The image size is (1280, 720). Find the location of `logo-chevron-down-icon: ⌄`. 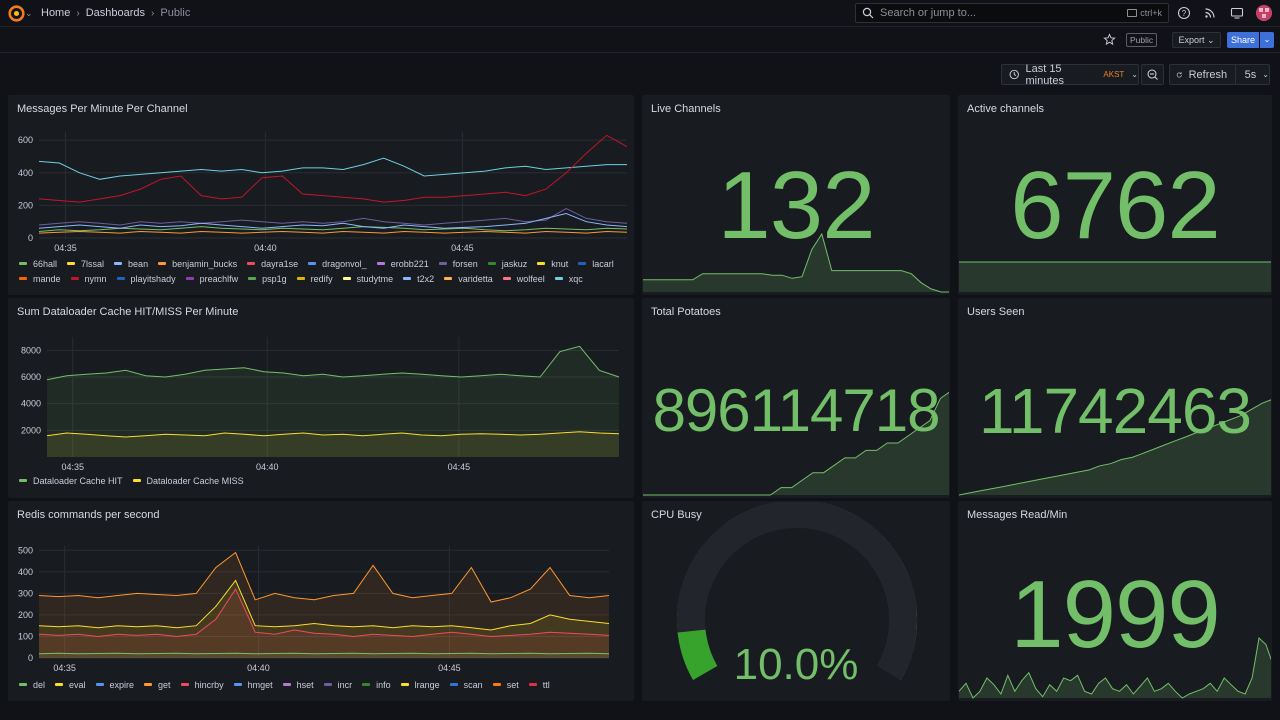

logo-chevron-down-icon: ⌄ is located at coordinates (29, 13).